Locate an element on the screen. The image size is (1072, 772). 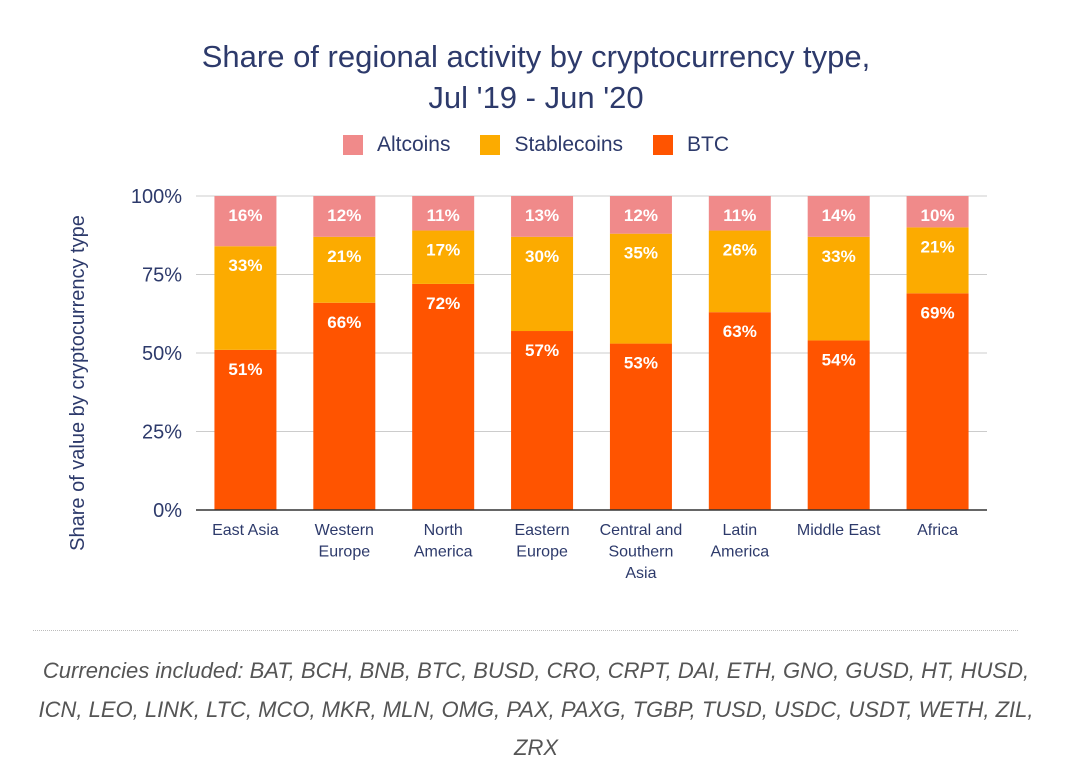
data-label-altcoins: 14% is located at coordinates (839, 215).